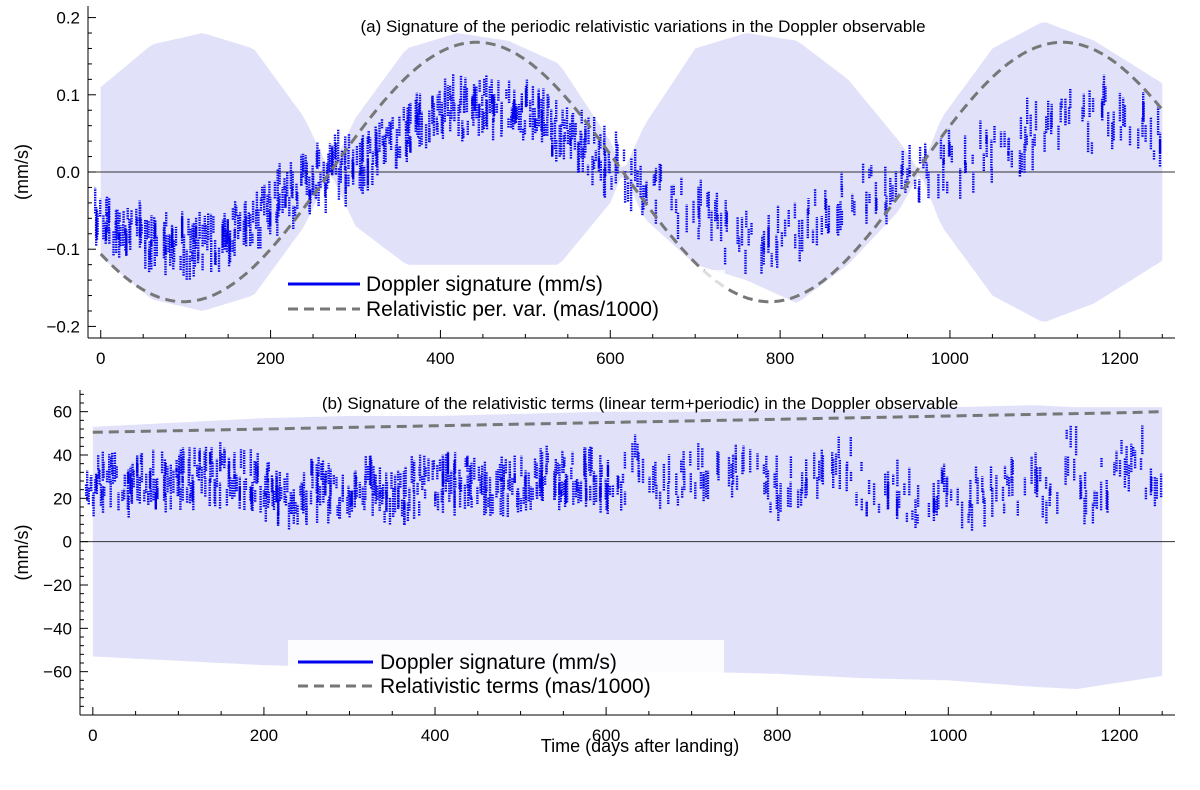 This screenshot has height=790, width=1200. Describe the element at coordinates (57, 585) in the screenshot. I see `y-tick-label: −20` at that location.